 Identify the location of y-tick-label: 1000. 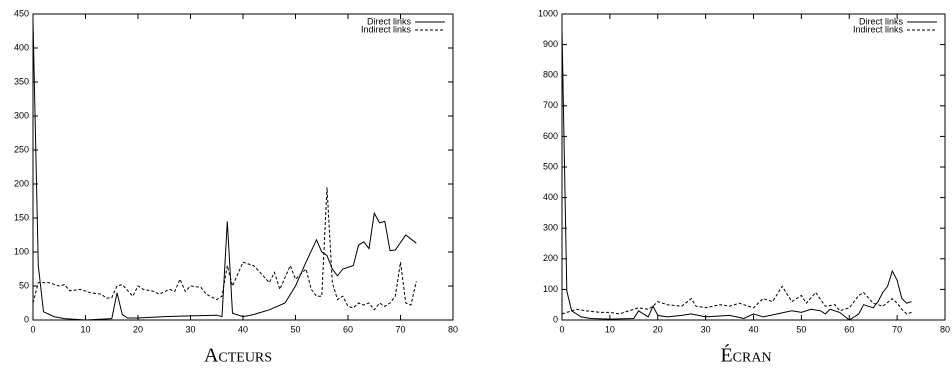
(548, 13).